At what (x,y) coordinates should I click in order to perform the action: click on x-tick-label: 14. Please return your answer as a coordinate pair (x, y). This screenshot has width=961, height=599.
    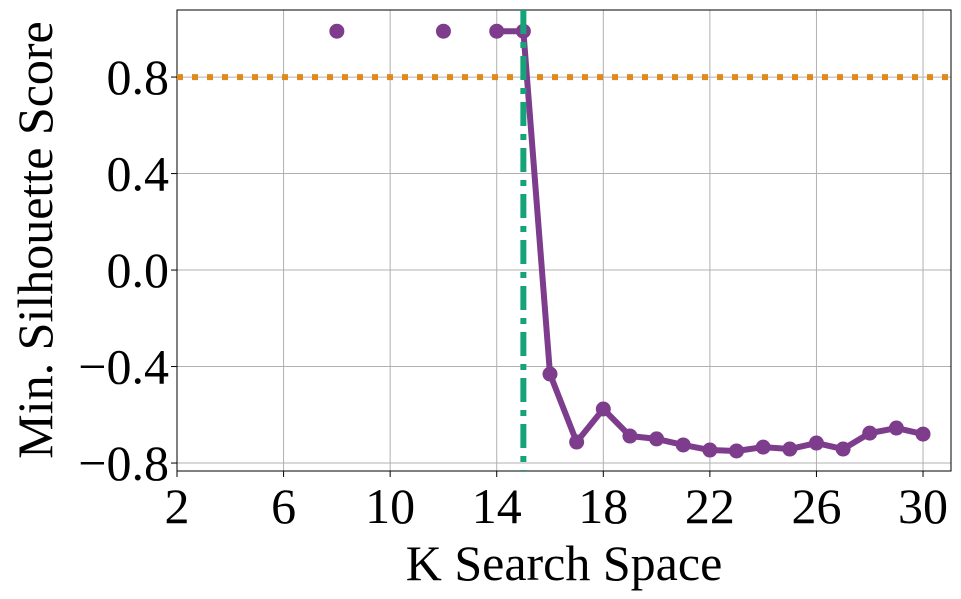
    Looking at the image, I should click on (497, 506).